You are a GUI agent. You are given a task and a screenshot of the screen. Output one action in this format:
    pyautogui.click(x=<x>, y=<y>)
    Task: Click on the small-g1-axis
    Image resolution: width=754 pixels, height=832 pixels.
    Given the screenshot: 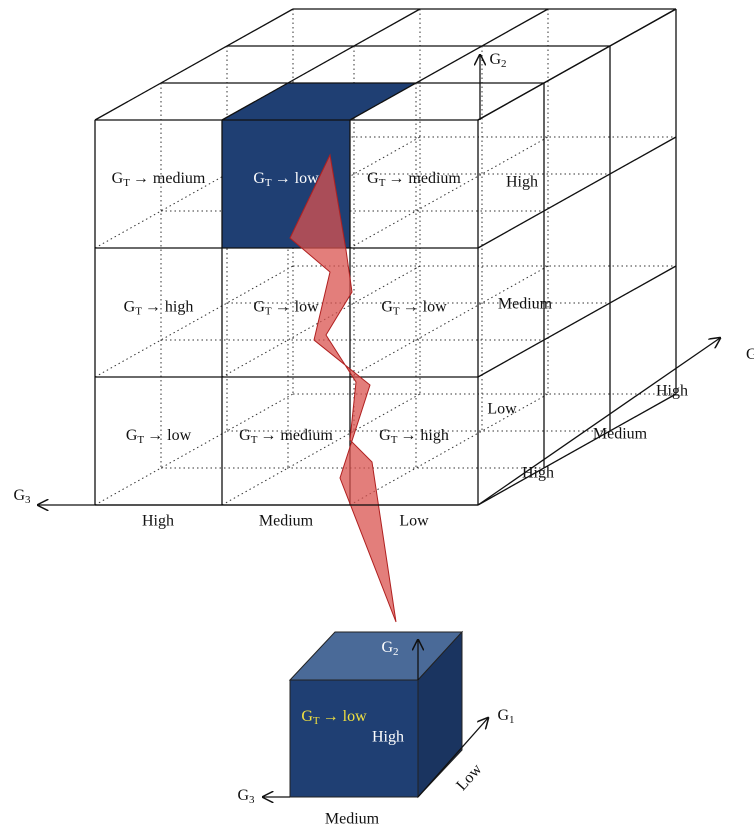 What is the action you would take?
    pyautogui.click(x=452, y=758)
    